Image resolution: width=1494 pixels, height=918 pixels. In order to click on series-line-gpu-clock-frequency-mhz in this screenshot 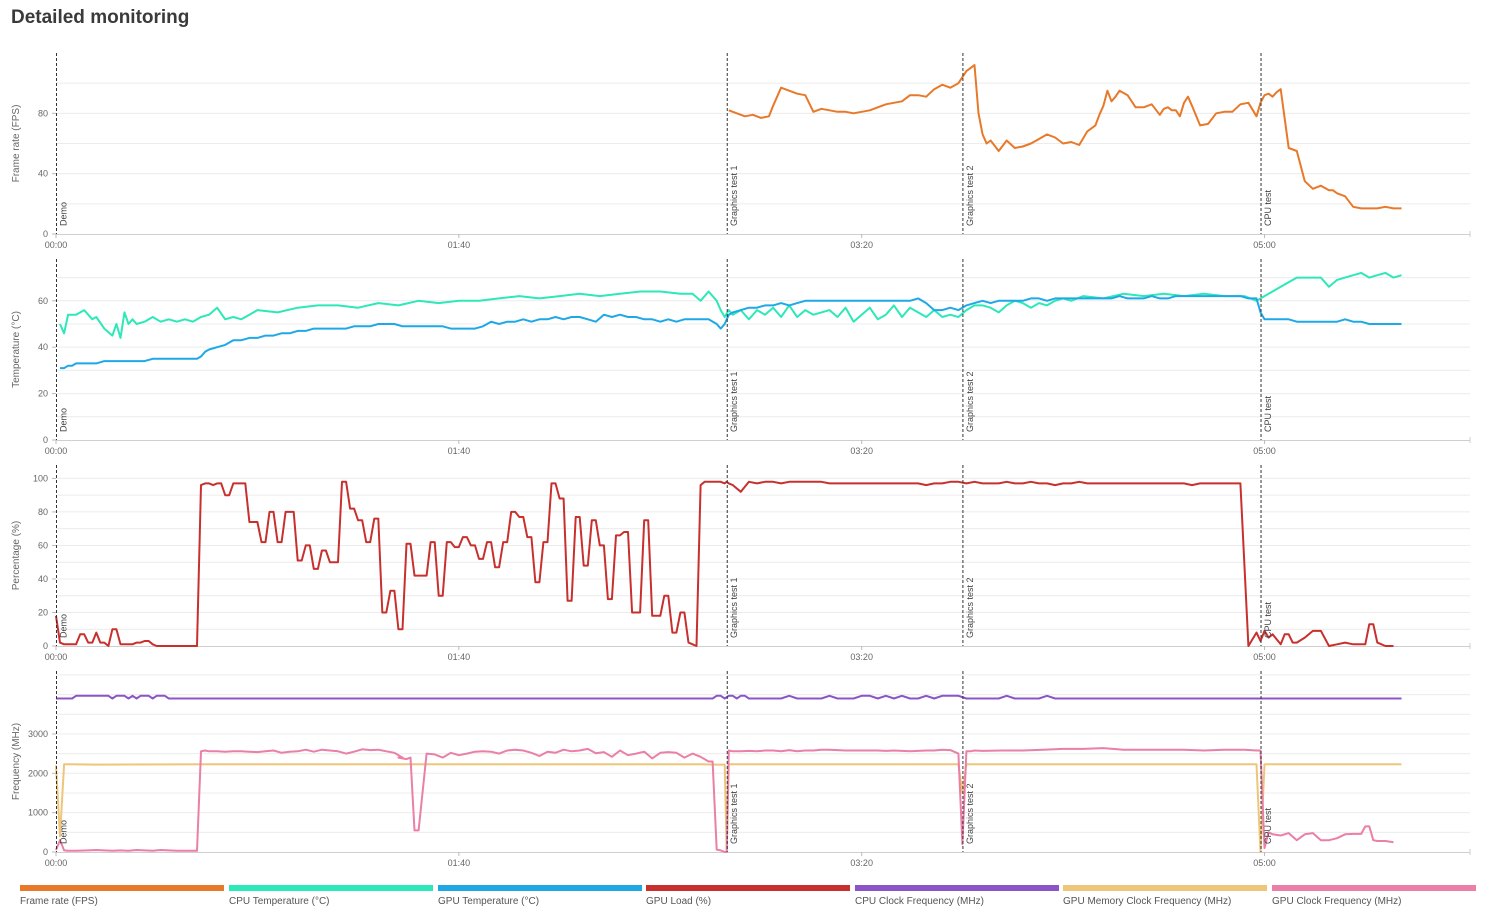, I will do `click(724, 800)`.